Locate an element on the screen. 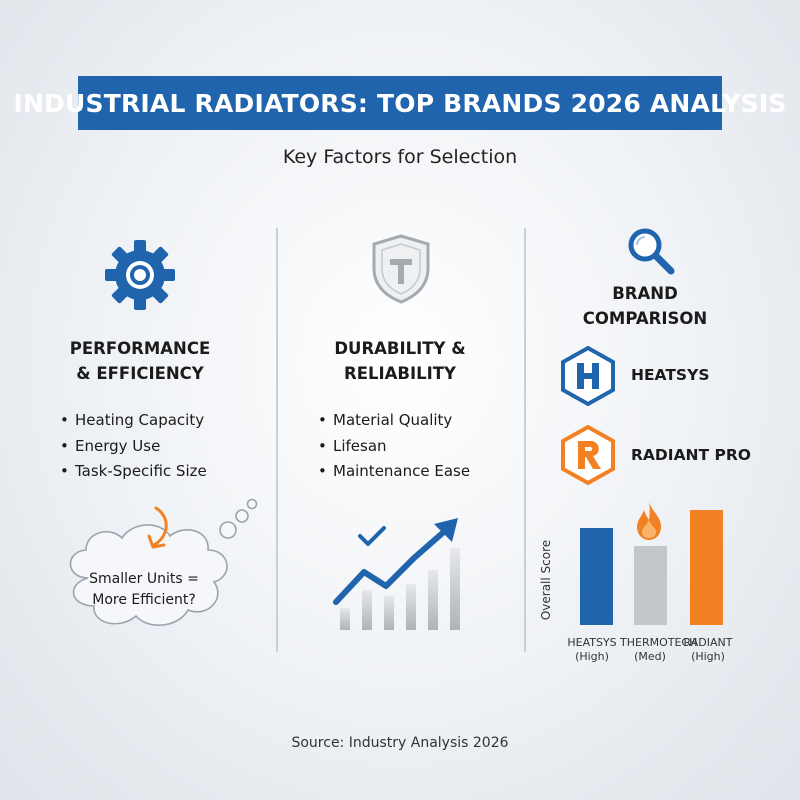 This screenshot has height=800, width=800. list-item: Energy Use is located at coordinates (133, 447).